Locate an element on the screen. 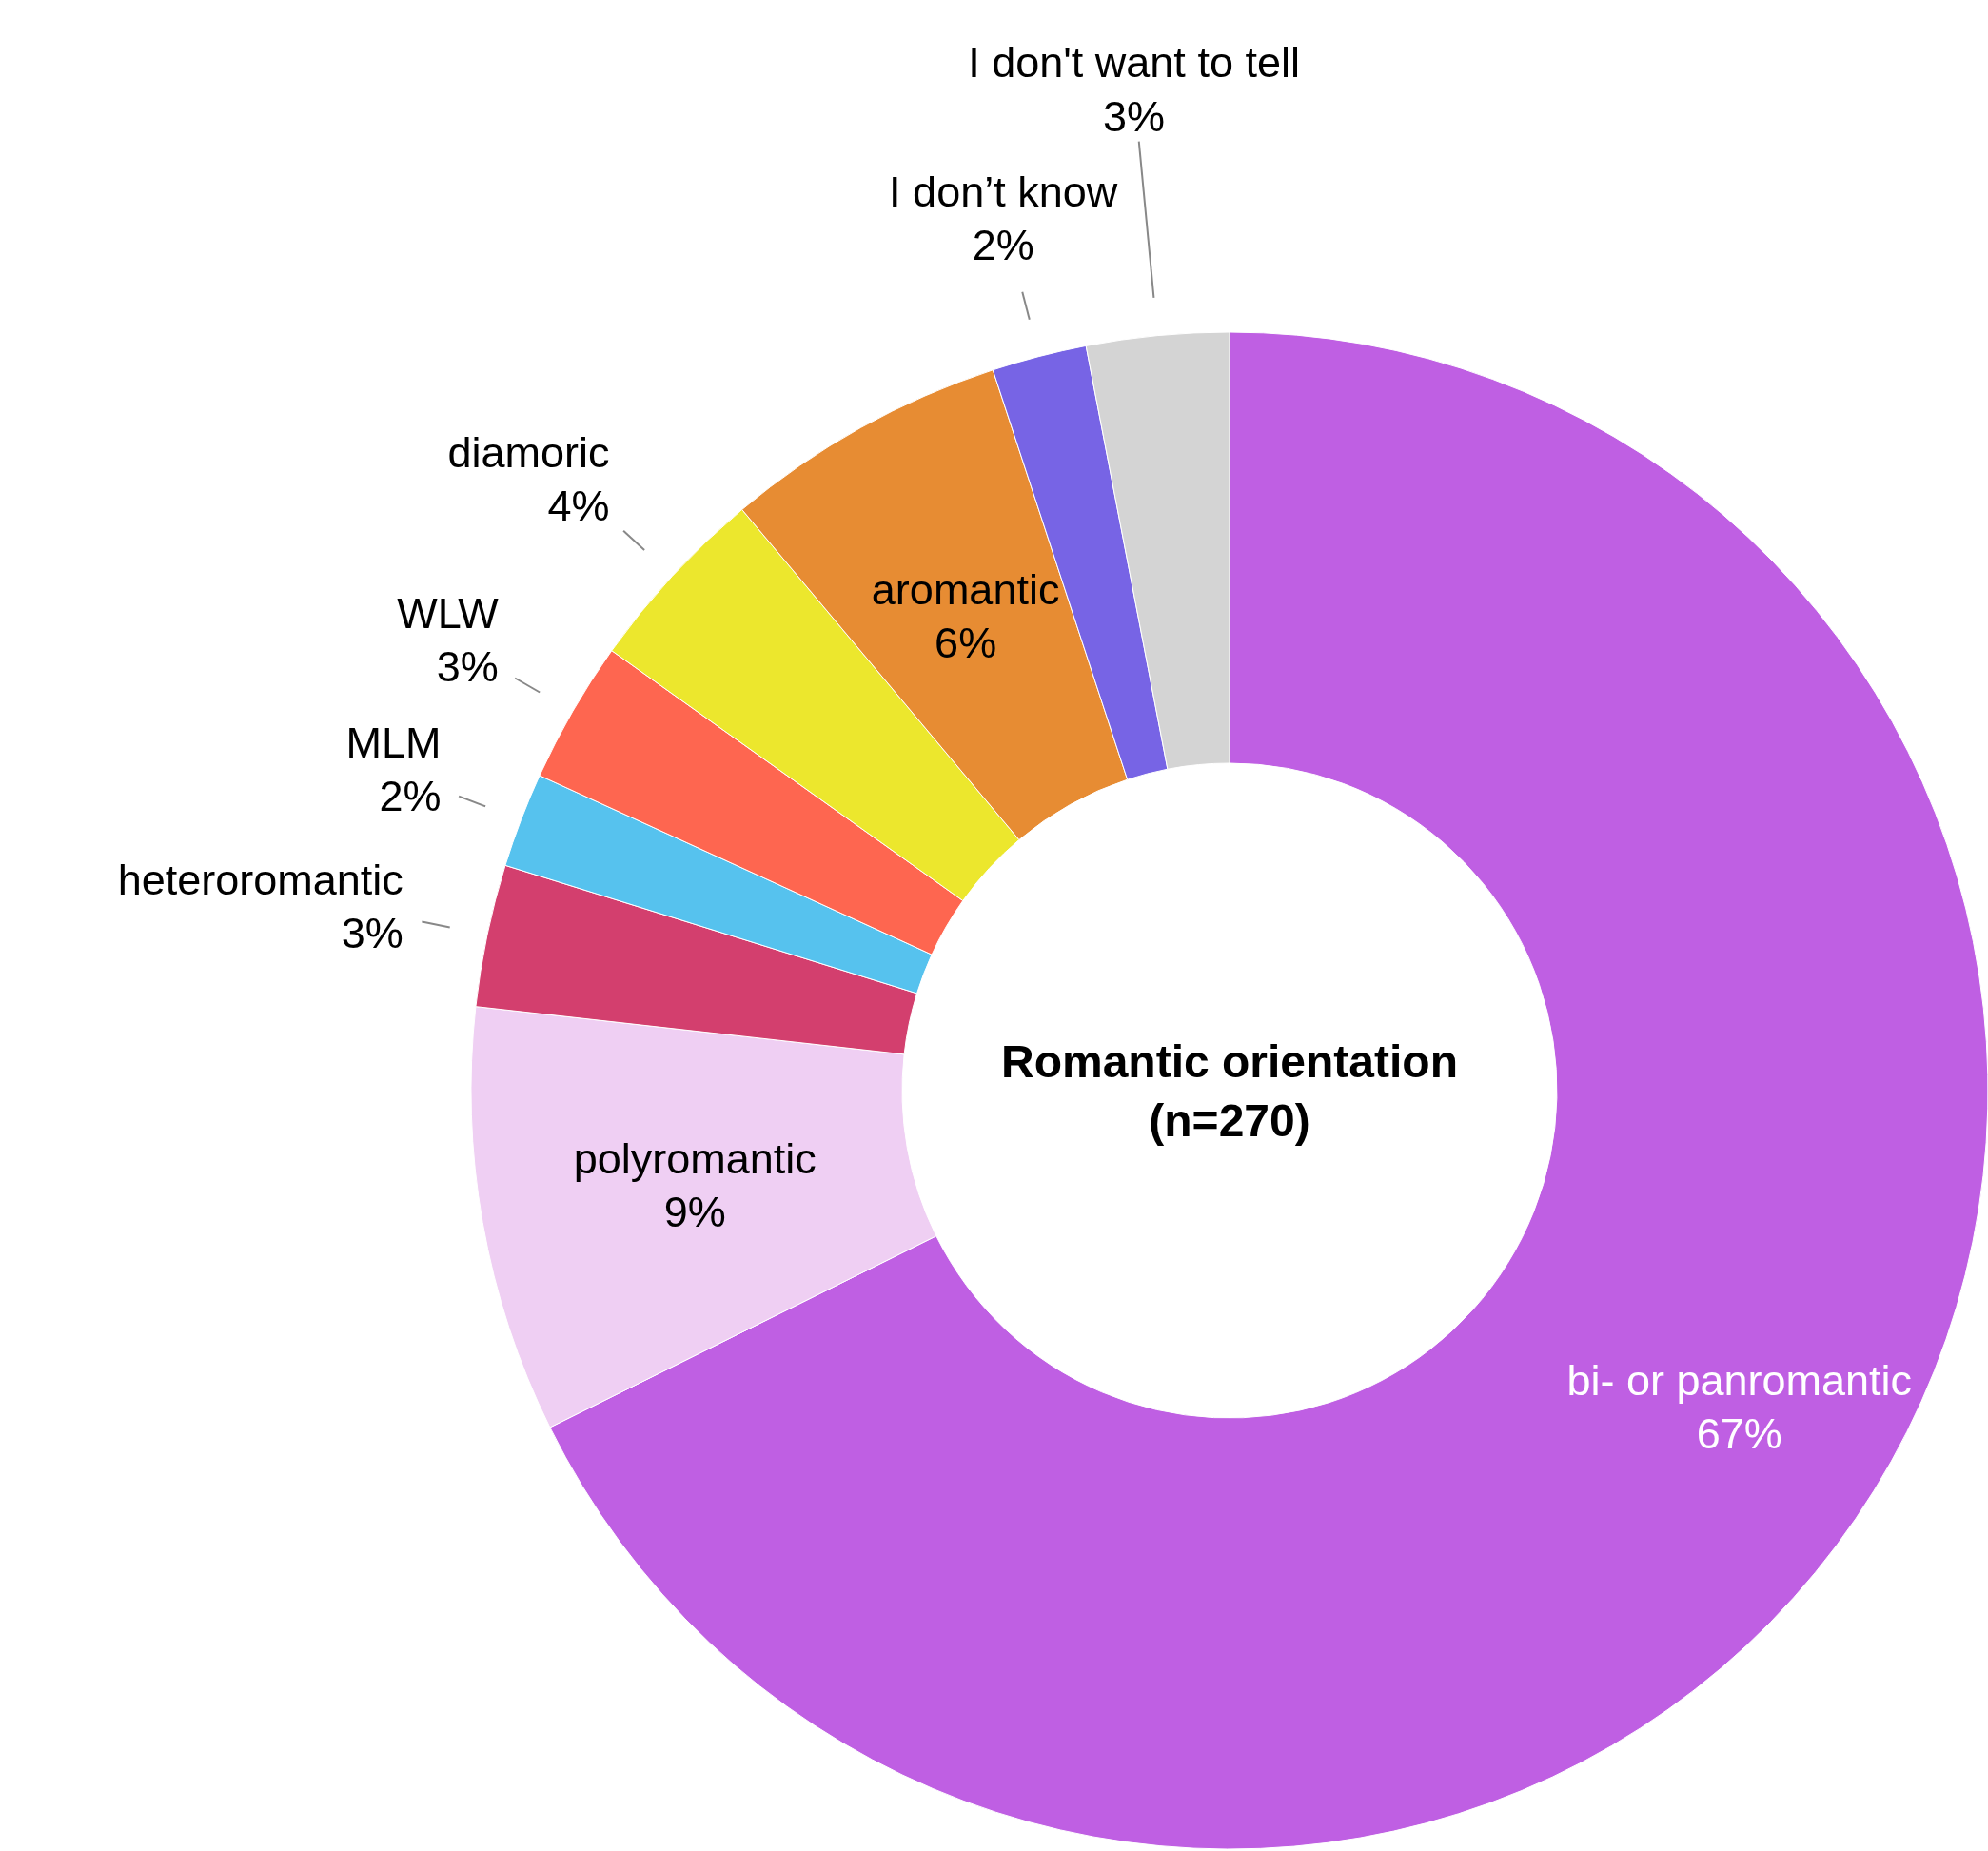 The image size is (1988, 1851). data-label: 9% is located at coordinates (694, 1211).